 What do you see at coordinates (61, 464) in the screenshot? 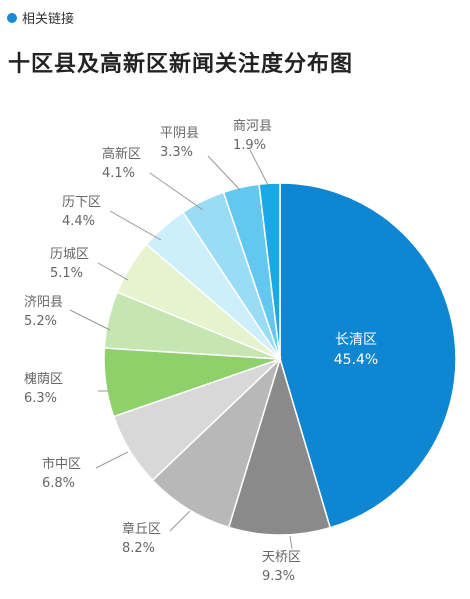
I see `slice-label-4: 市中区` at bounding box center [61, 464].